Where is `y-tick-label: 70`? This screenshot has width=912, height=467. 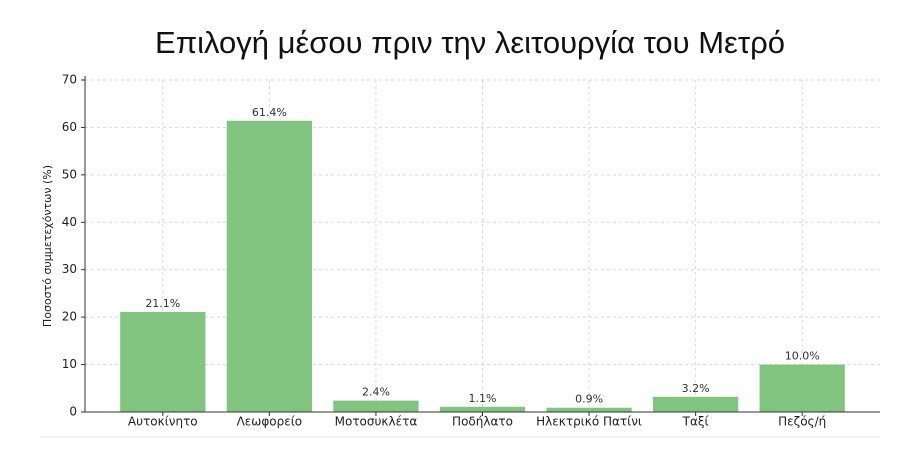
y-tick-label: 70 is located at coordinates (69, 80).